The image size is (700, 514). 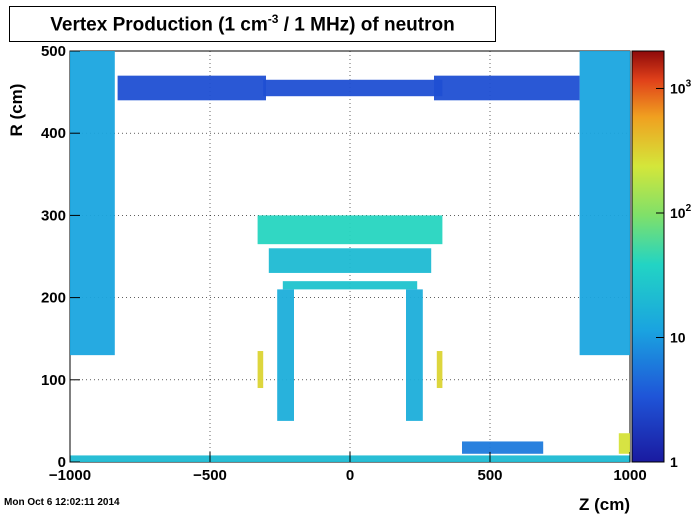 I want to click on colorbar-label-3: 10³, so click(x=681, y=87).